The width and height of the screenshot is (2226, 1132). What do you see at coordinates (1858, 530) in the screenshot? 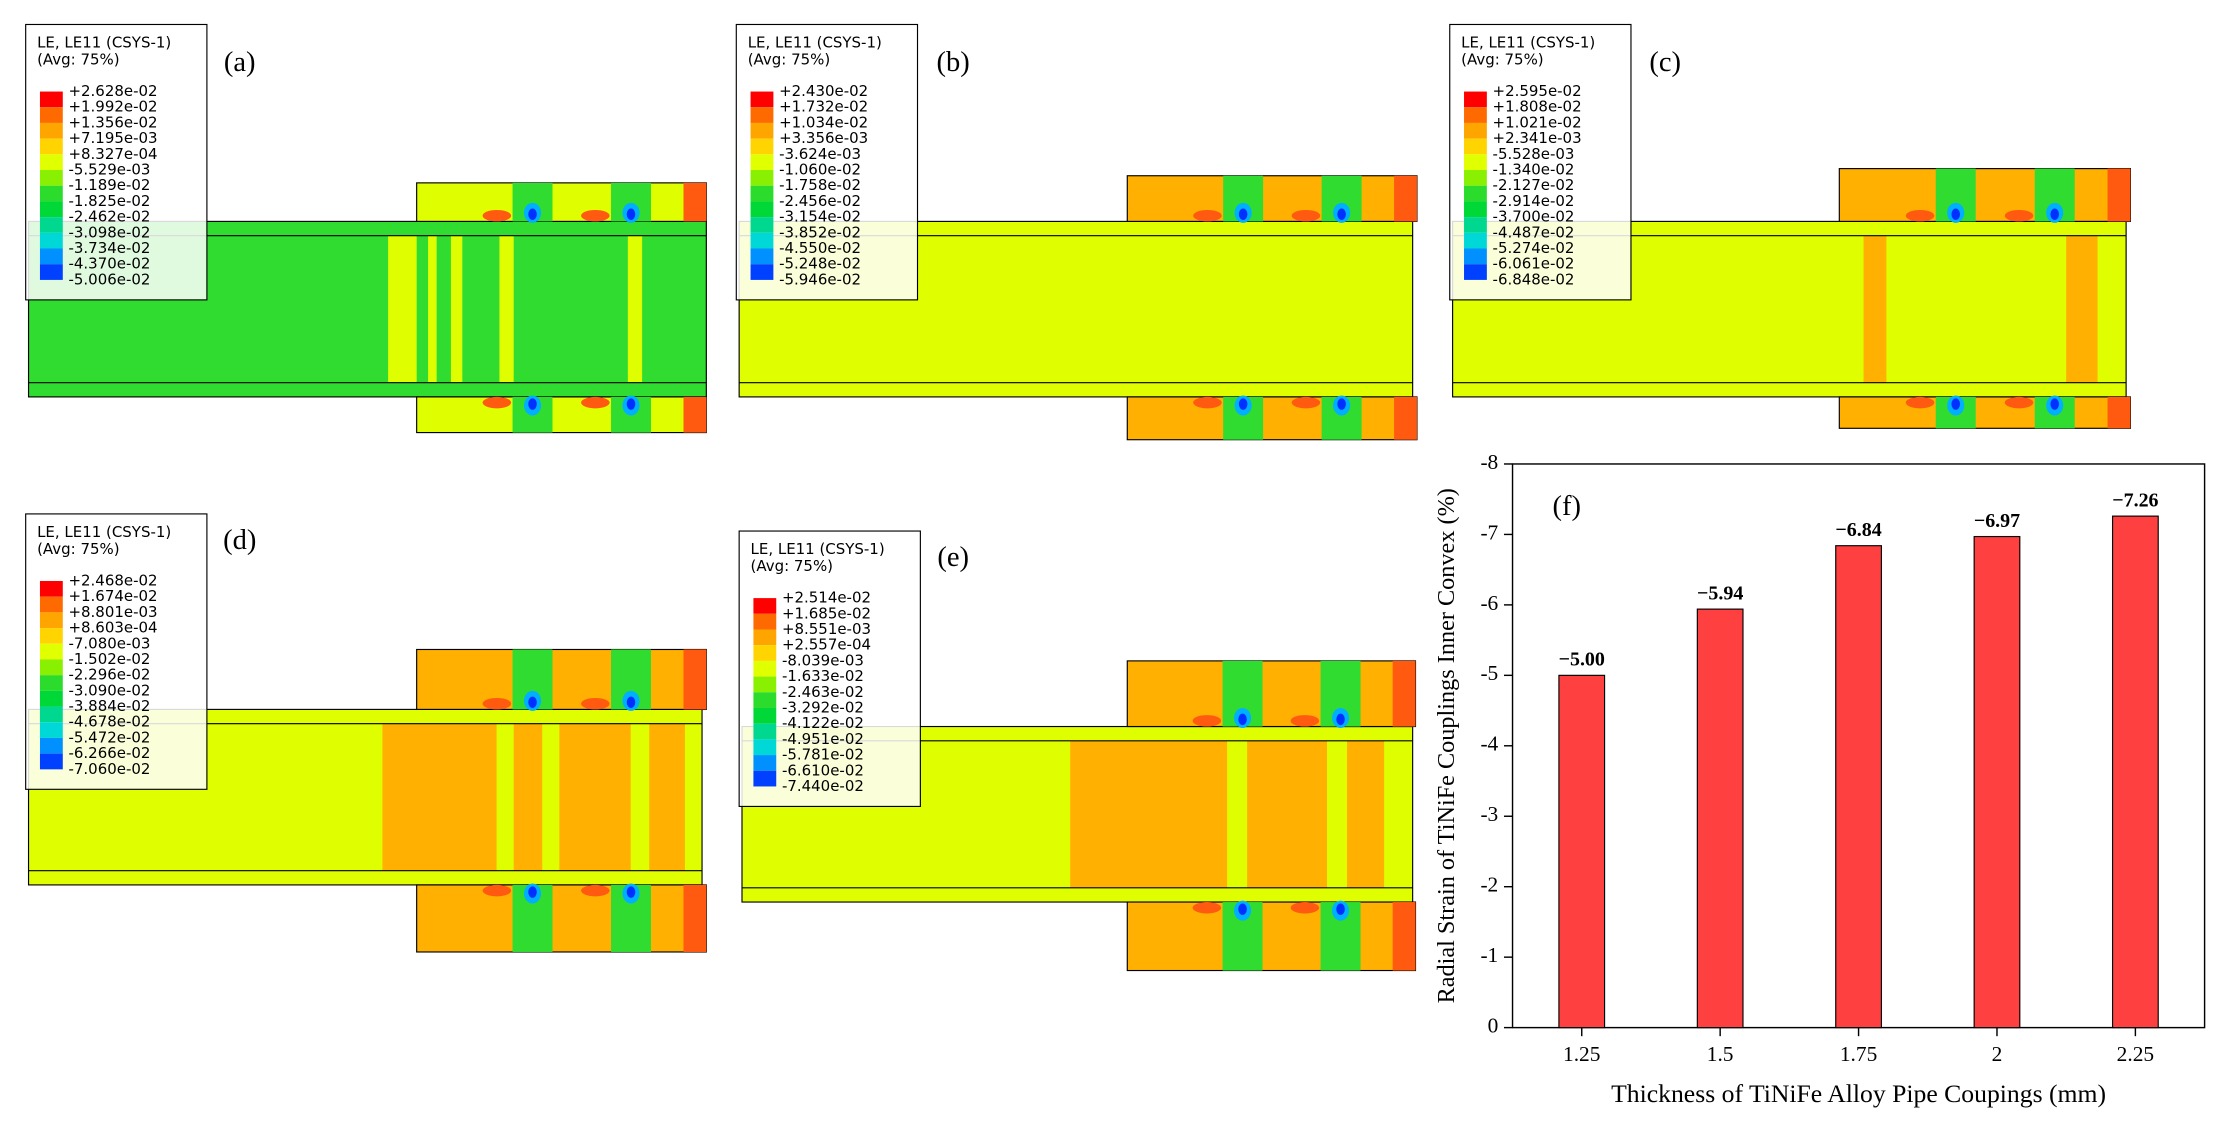
I see `value-label: −6.84` at bounding box center [1858, 530].